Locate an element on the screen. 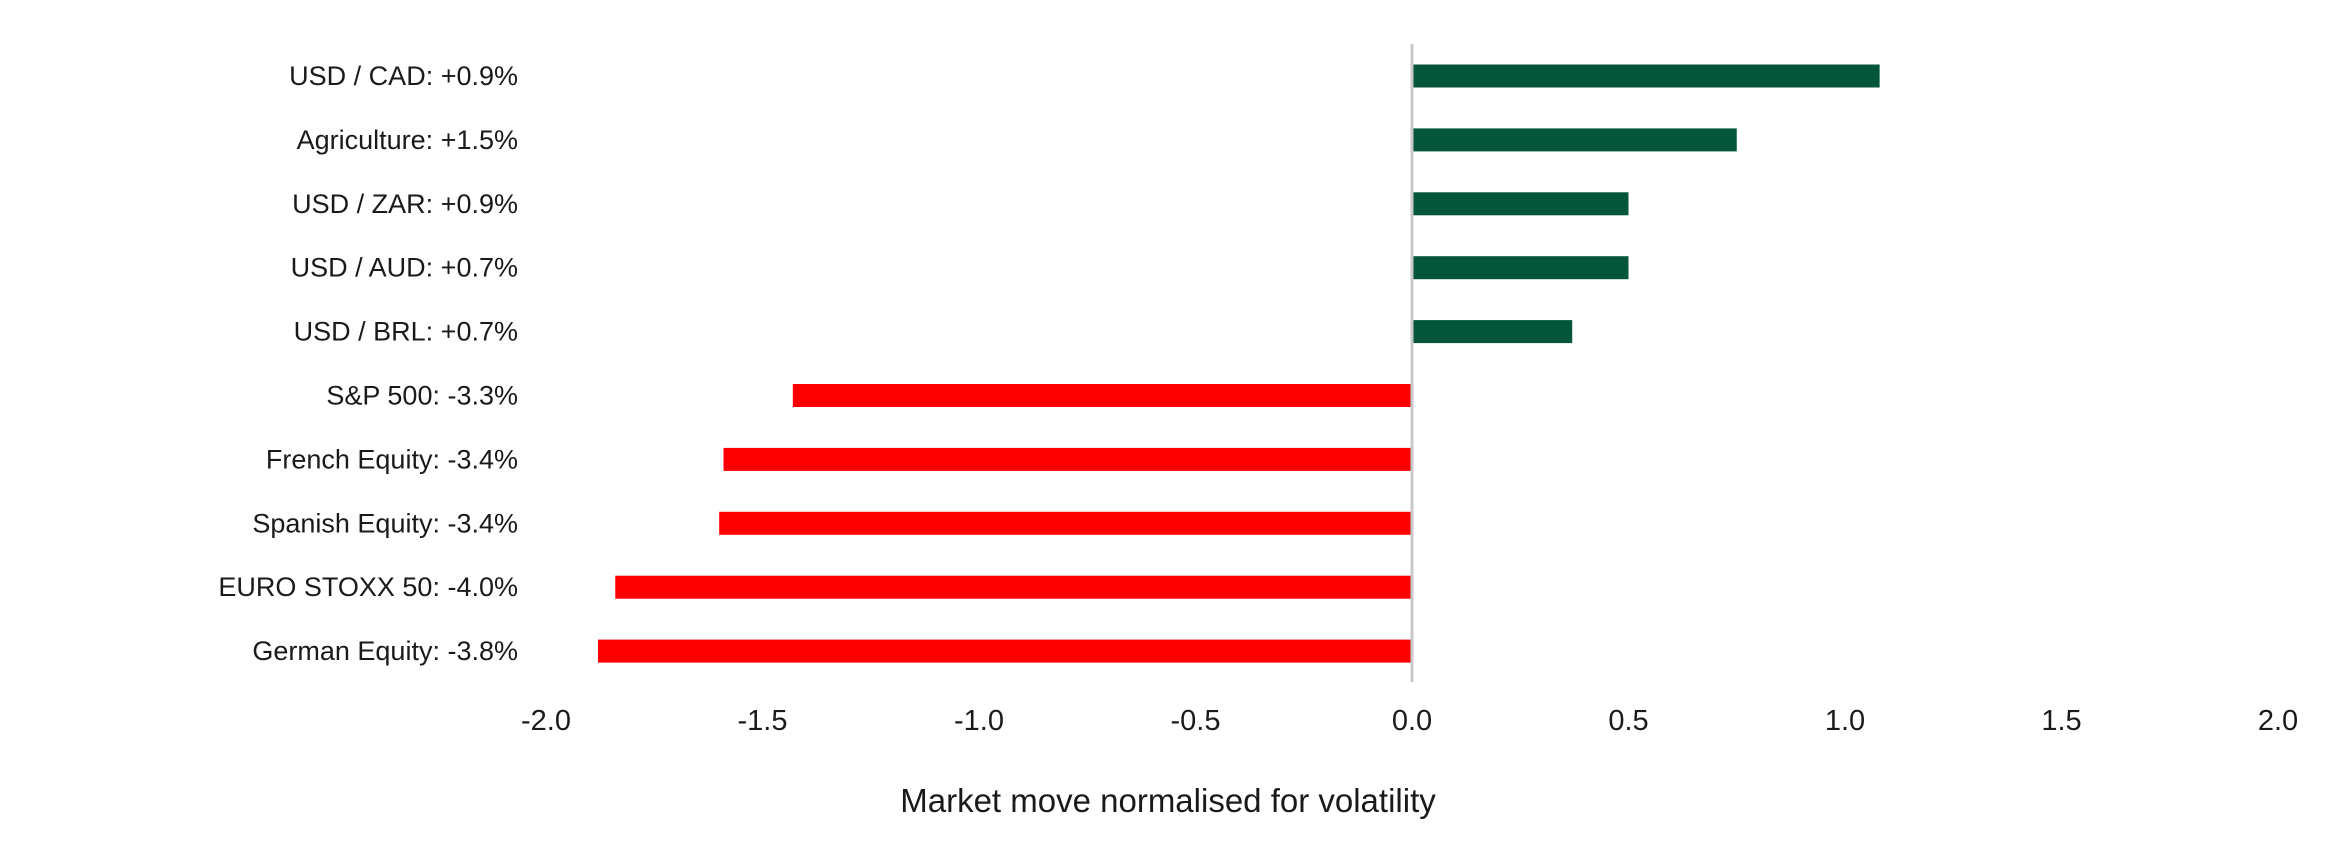 This screenshot has width=2339, height=858. category-label: Agriculture: +1.5% is located at coordinates (407, 140).